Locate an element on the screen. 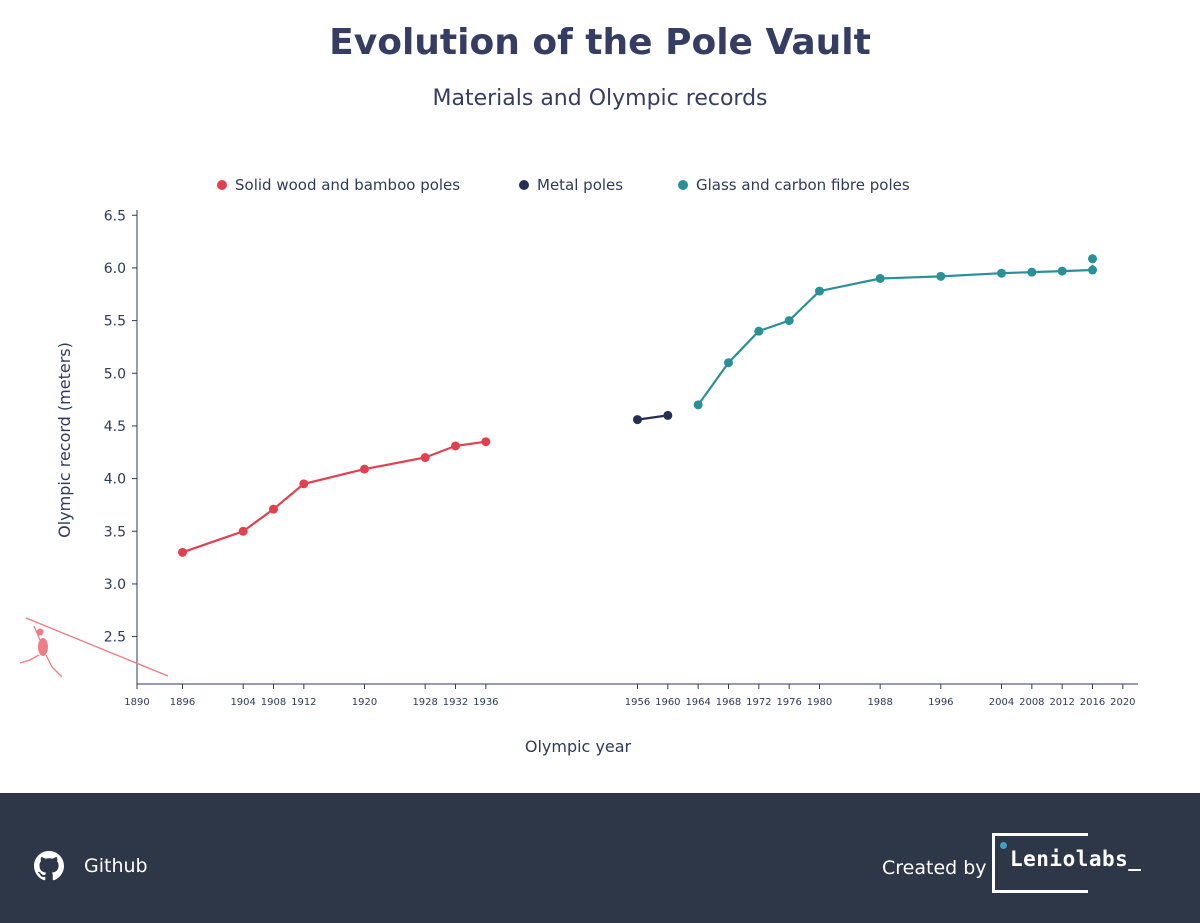  x-tick-label: 2008 is located at coordinates (1031, 702).